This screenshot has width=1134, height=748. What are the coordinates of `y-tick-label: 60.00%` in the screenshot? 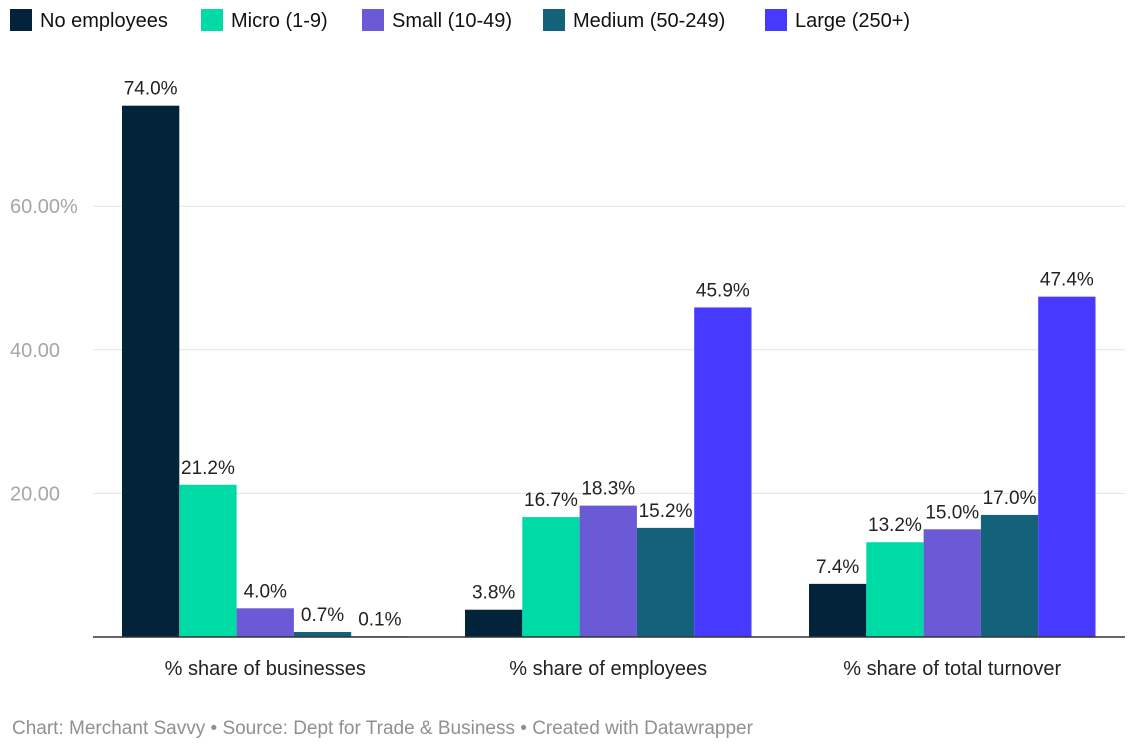 It's located at (44, 207).